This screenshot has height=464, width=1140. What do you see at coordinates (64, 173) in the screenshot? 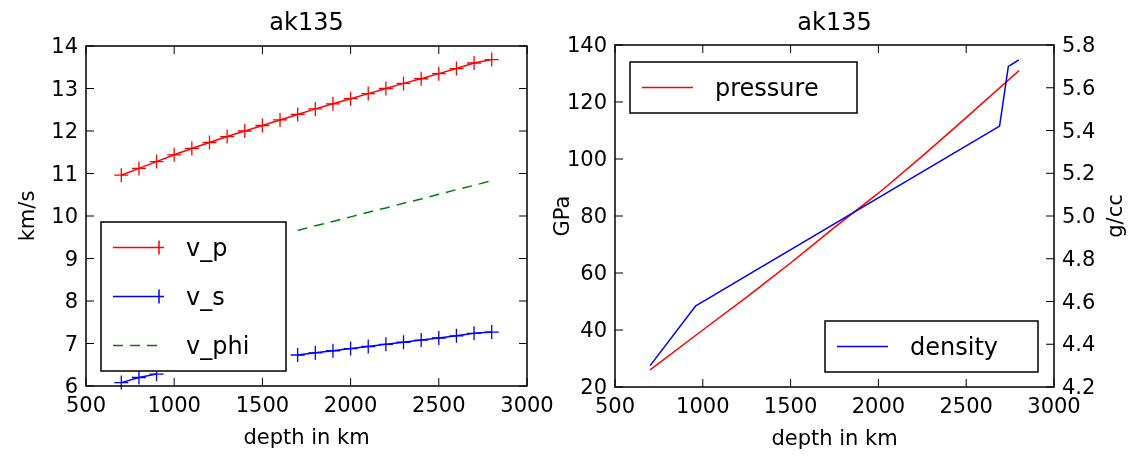
I see `y-tick-label: 11` at bounding box center [64, 173].